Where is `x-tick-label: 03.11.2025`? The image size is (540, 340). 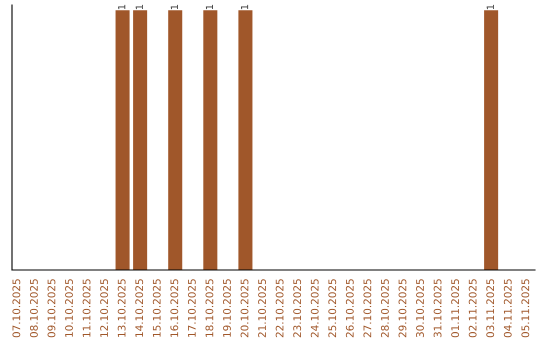
x-tick-label: 03.11.2025 is located at coordinates (490, 308).